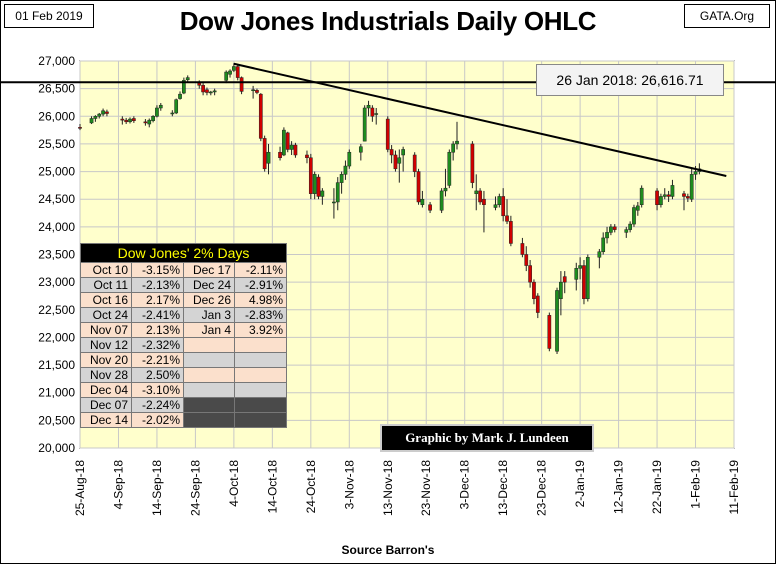 The image size is (776, 564). What do you see at coordinates (56, 227) in the screenshot?
I see `y-tick-label: 24,000` at bounding box center [56, 227].